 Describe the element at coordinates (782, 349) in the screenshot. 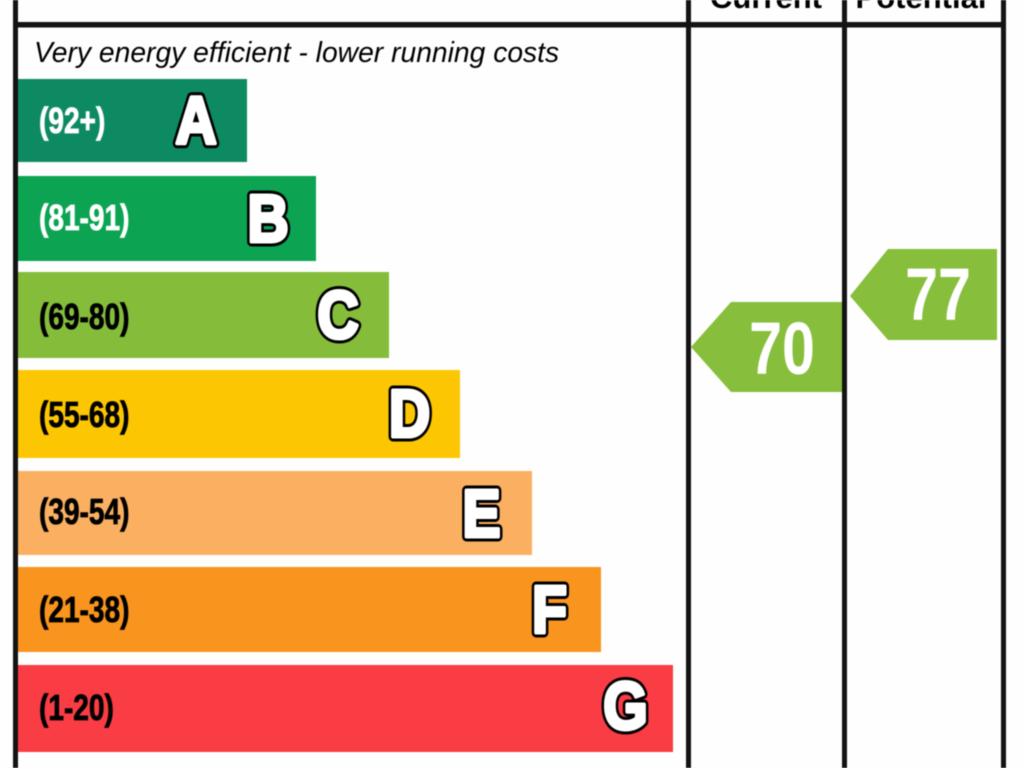

I see `svg-text: 70` at that location.